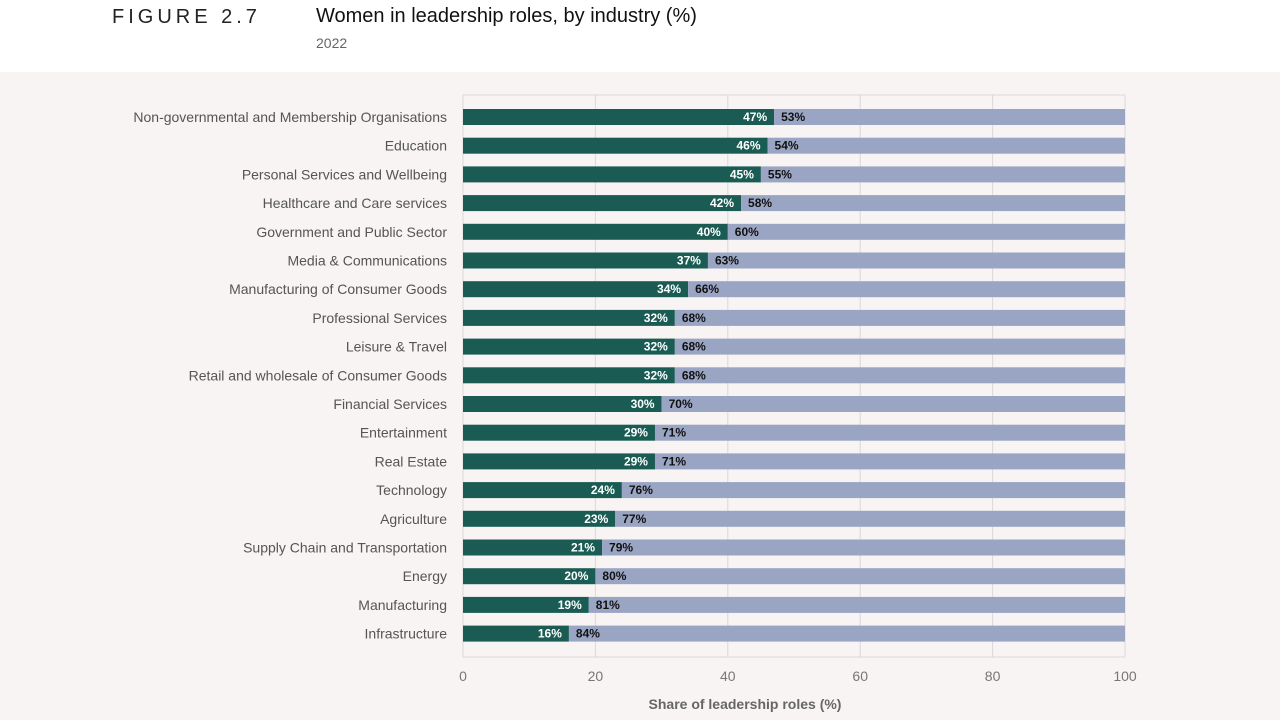 This screenshot has height=720, width=1280. I want to click on data-label-women: 42%, so click(722, 203).